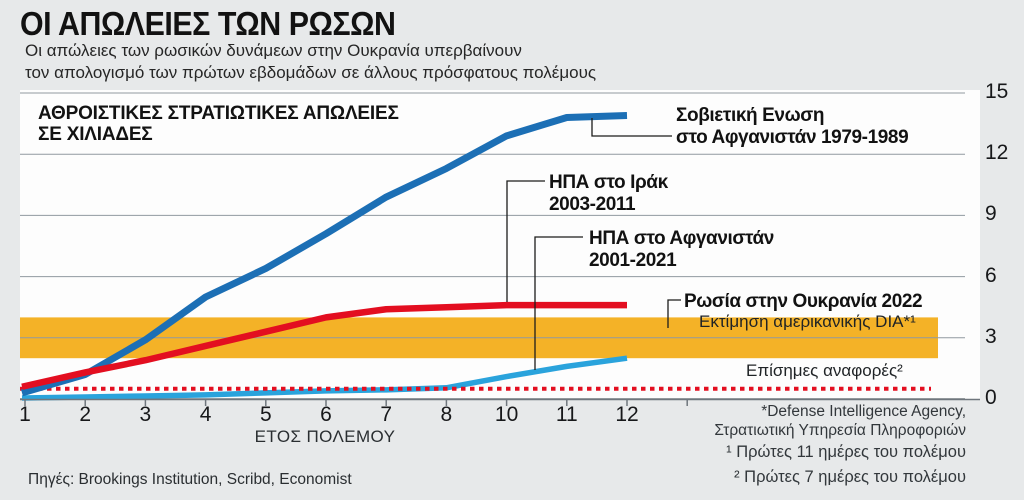  Describe the element at coordinates (681, 238) in the screenshot. I see `legend-us-afghanistan-line-1: ΗΠΑ στο Αφγανιστάν` at that location.